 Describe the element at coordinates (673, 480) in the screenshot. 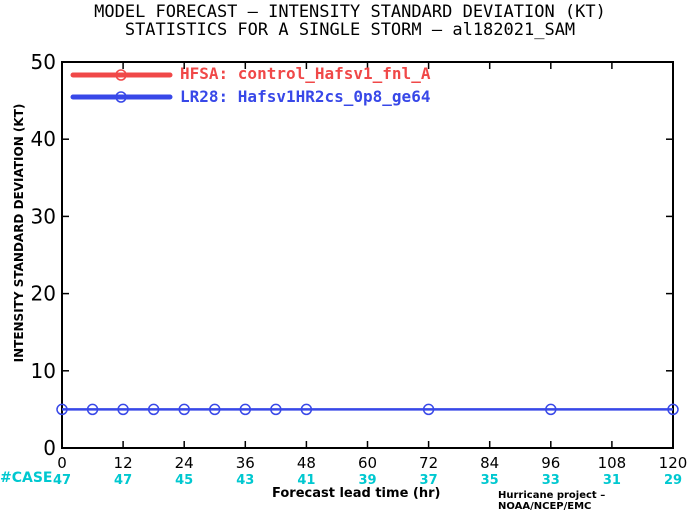

I see `case-count: 29` at that location.